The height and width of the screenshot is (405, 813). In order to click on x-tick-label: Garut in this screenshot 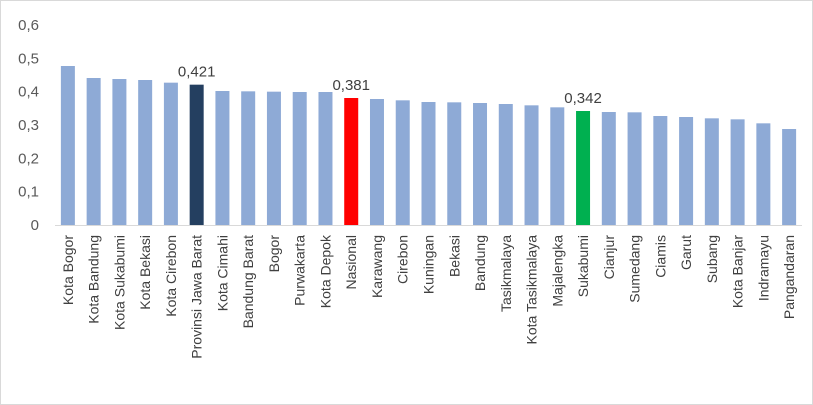, I will do `click(686, 252)`.